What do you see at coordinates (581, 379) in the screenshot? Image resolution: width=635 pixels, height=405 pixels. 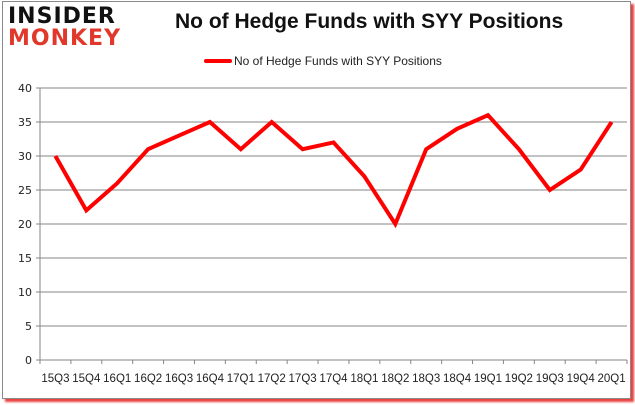 I see `x-tick-label: 19Q4` at bounding box center [581, 379].